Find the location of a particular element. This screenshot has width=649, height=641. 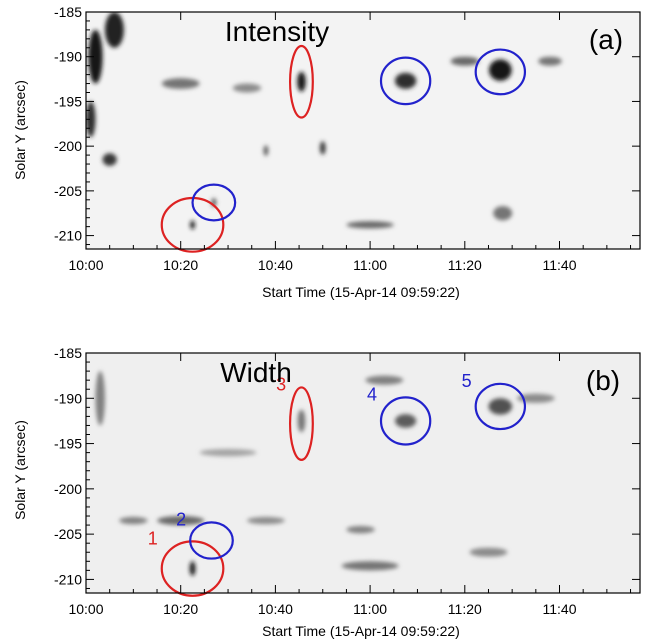

panel-letter-a: (a) is located at coordinates (606, 39).